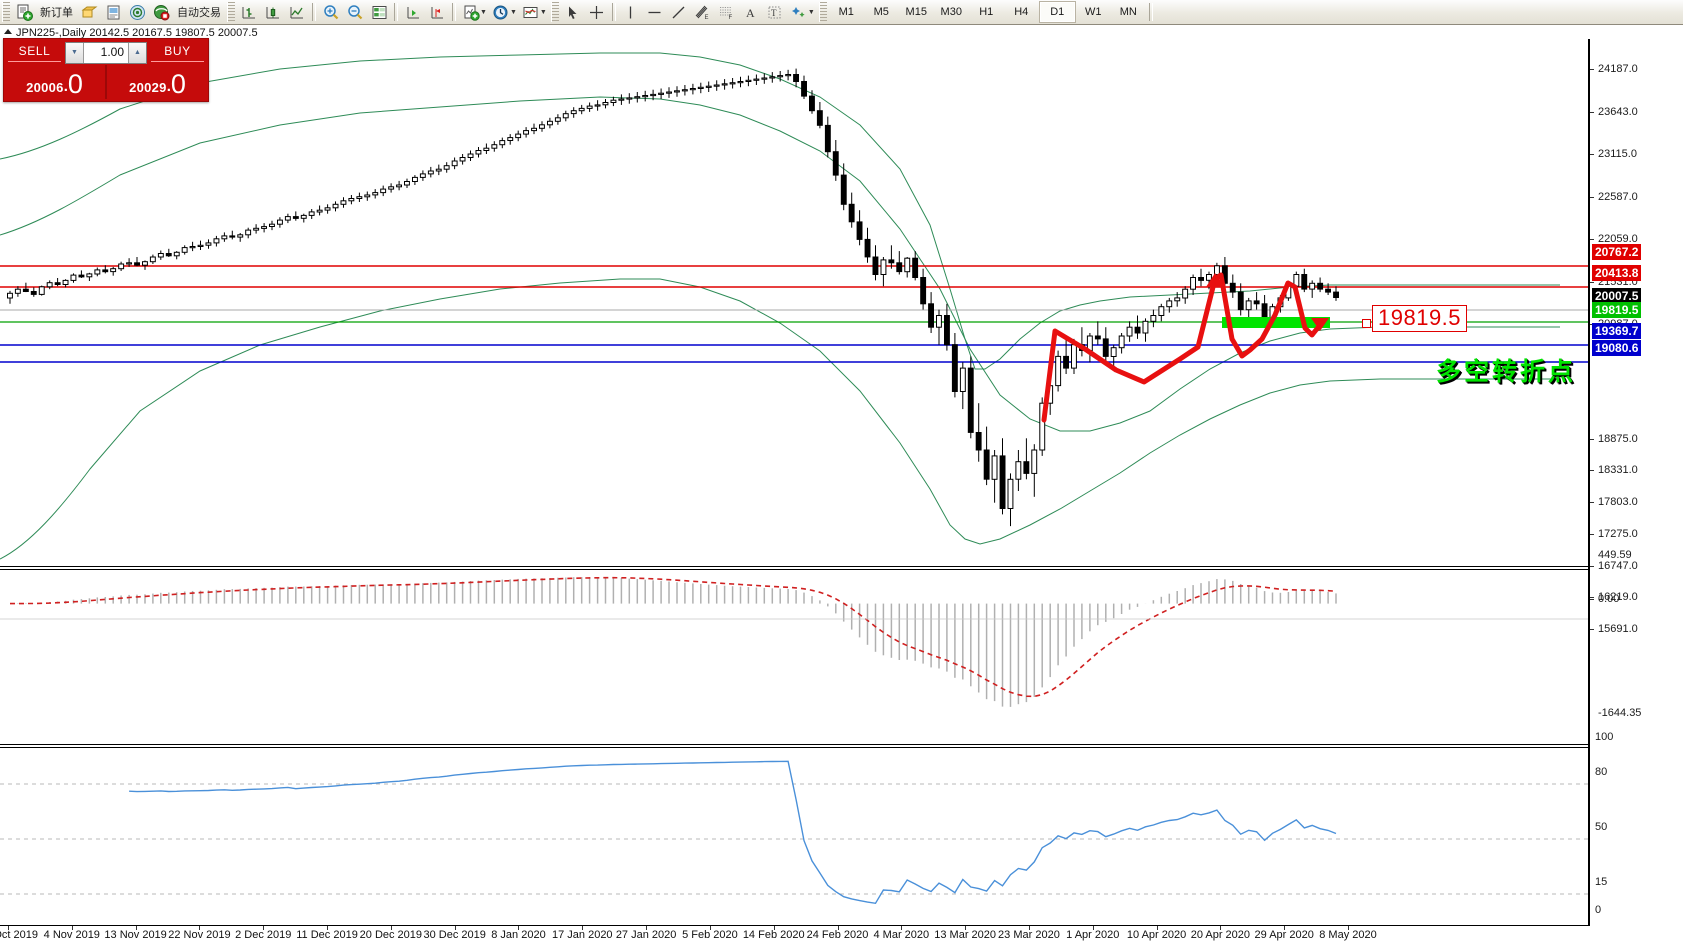 The width and height of the screenshot is (1683, 948). I want to click on volume-stepper: ▼ 1.00 ▲, so click(106, 52).